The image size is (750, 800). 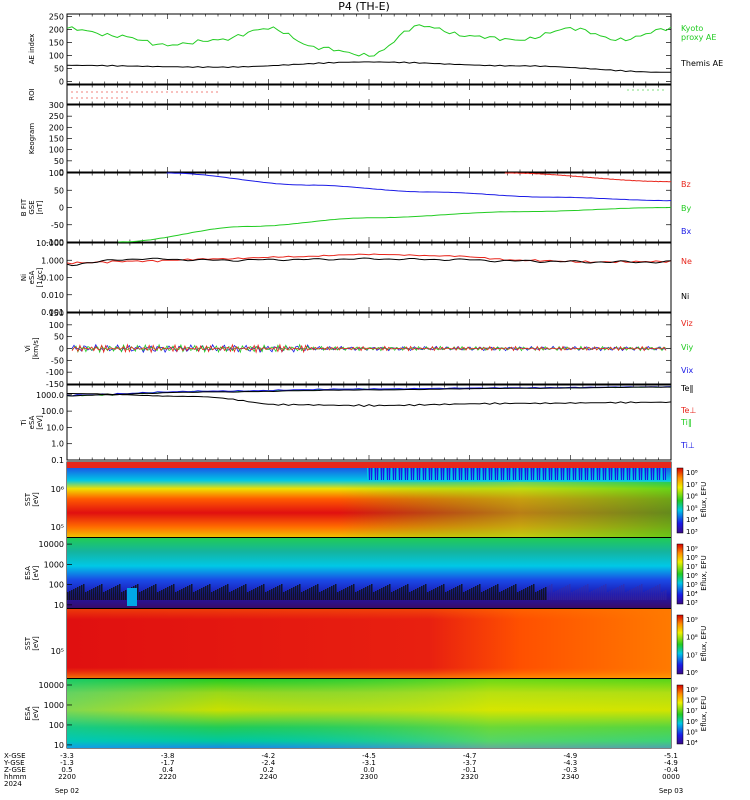 I want to click on colorbar-tick: 10⁹, so click(x=692, y=549).